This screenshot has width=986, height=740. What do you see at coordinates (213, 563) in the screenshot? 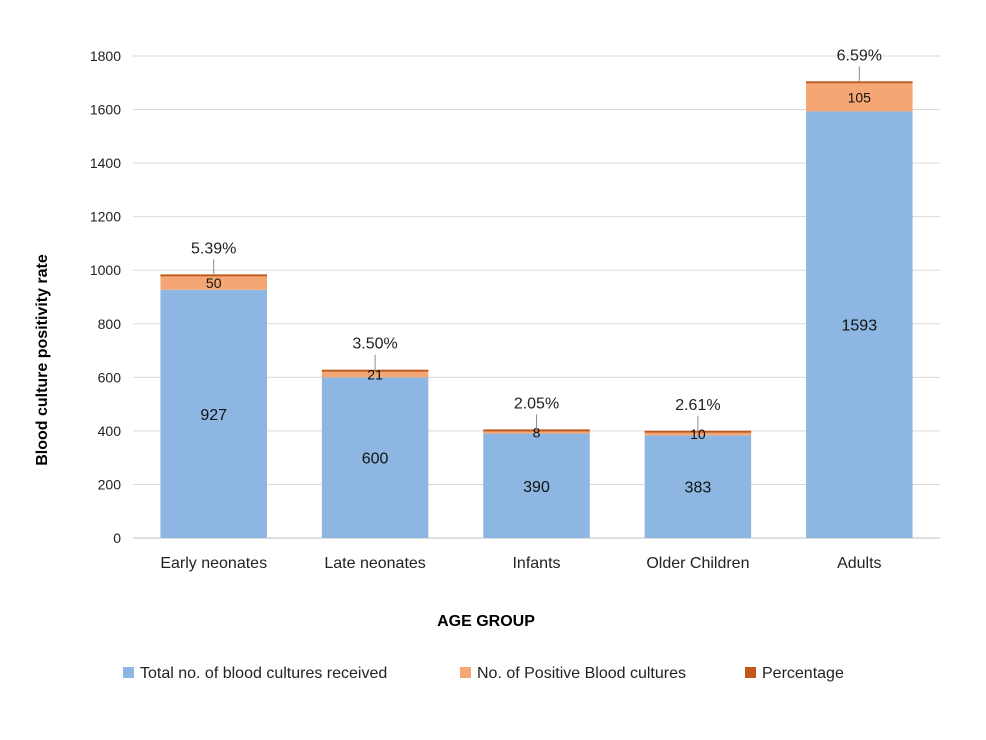
I see `x-tick-label: Early neonates` at bounding box center [213, 563].